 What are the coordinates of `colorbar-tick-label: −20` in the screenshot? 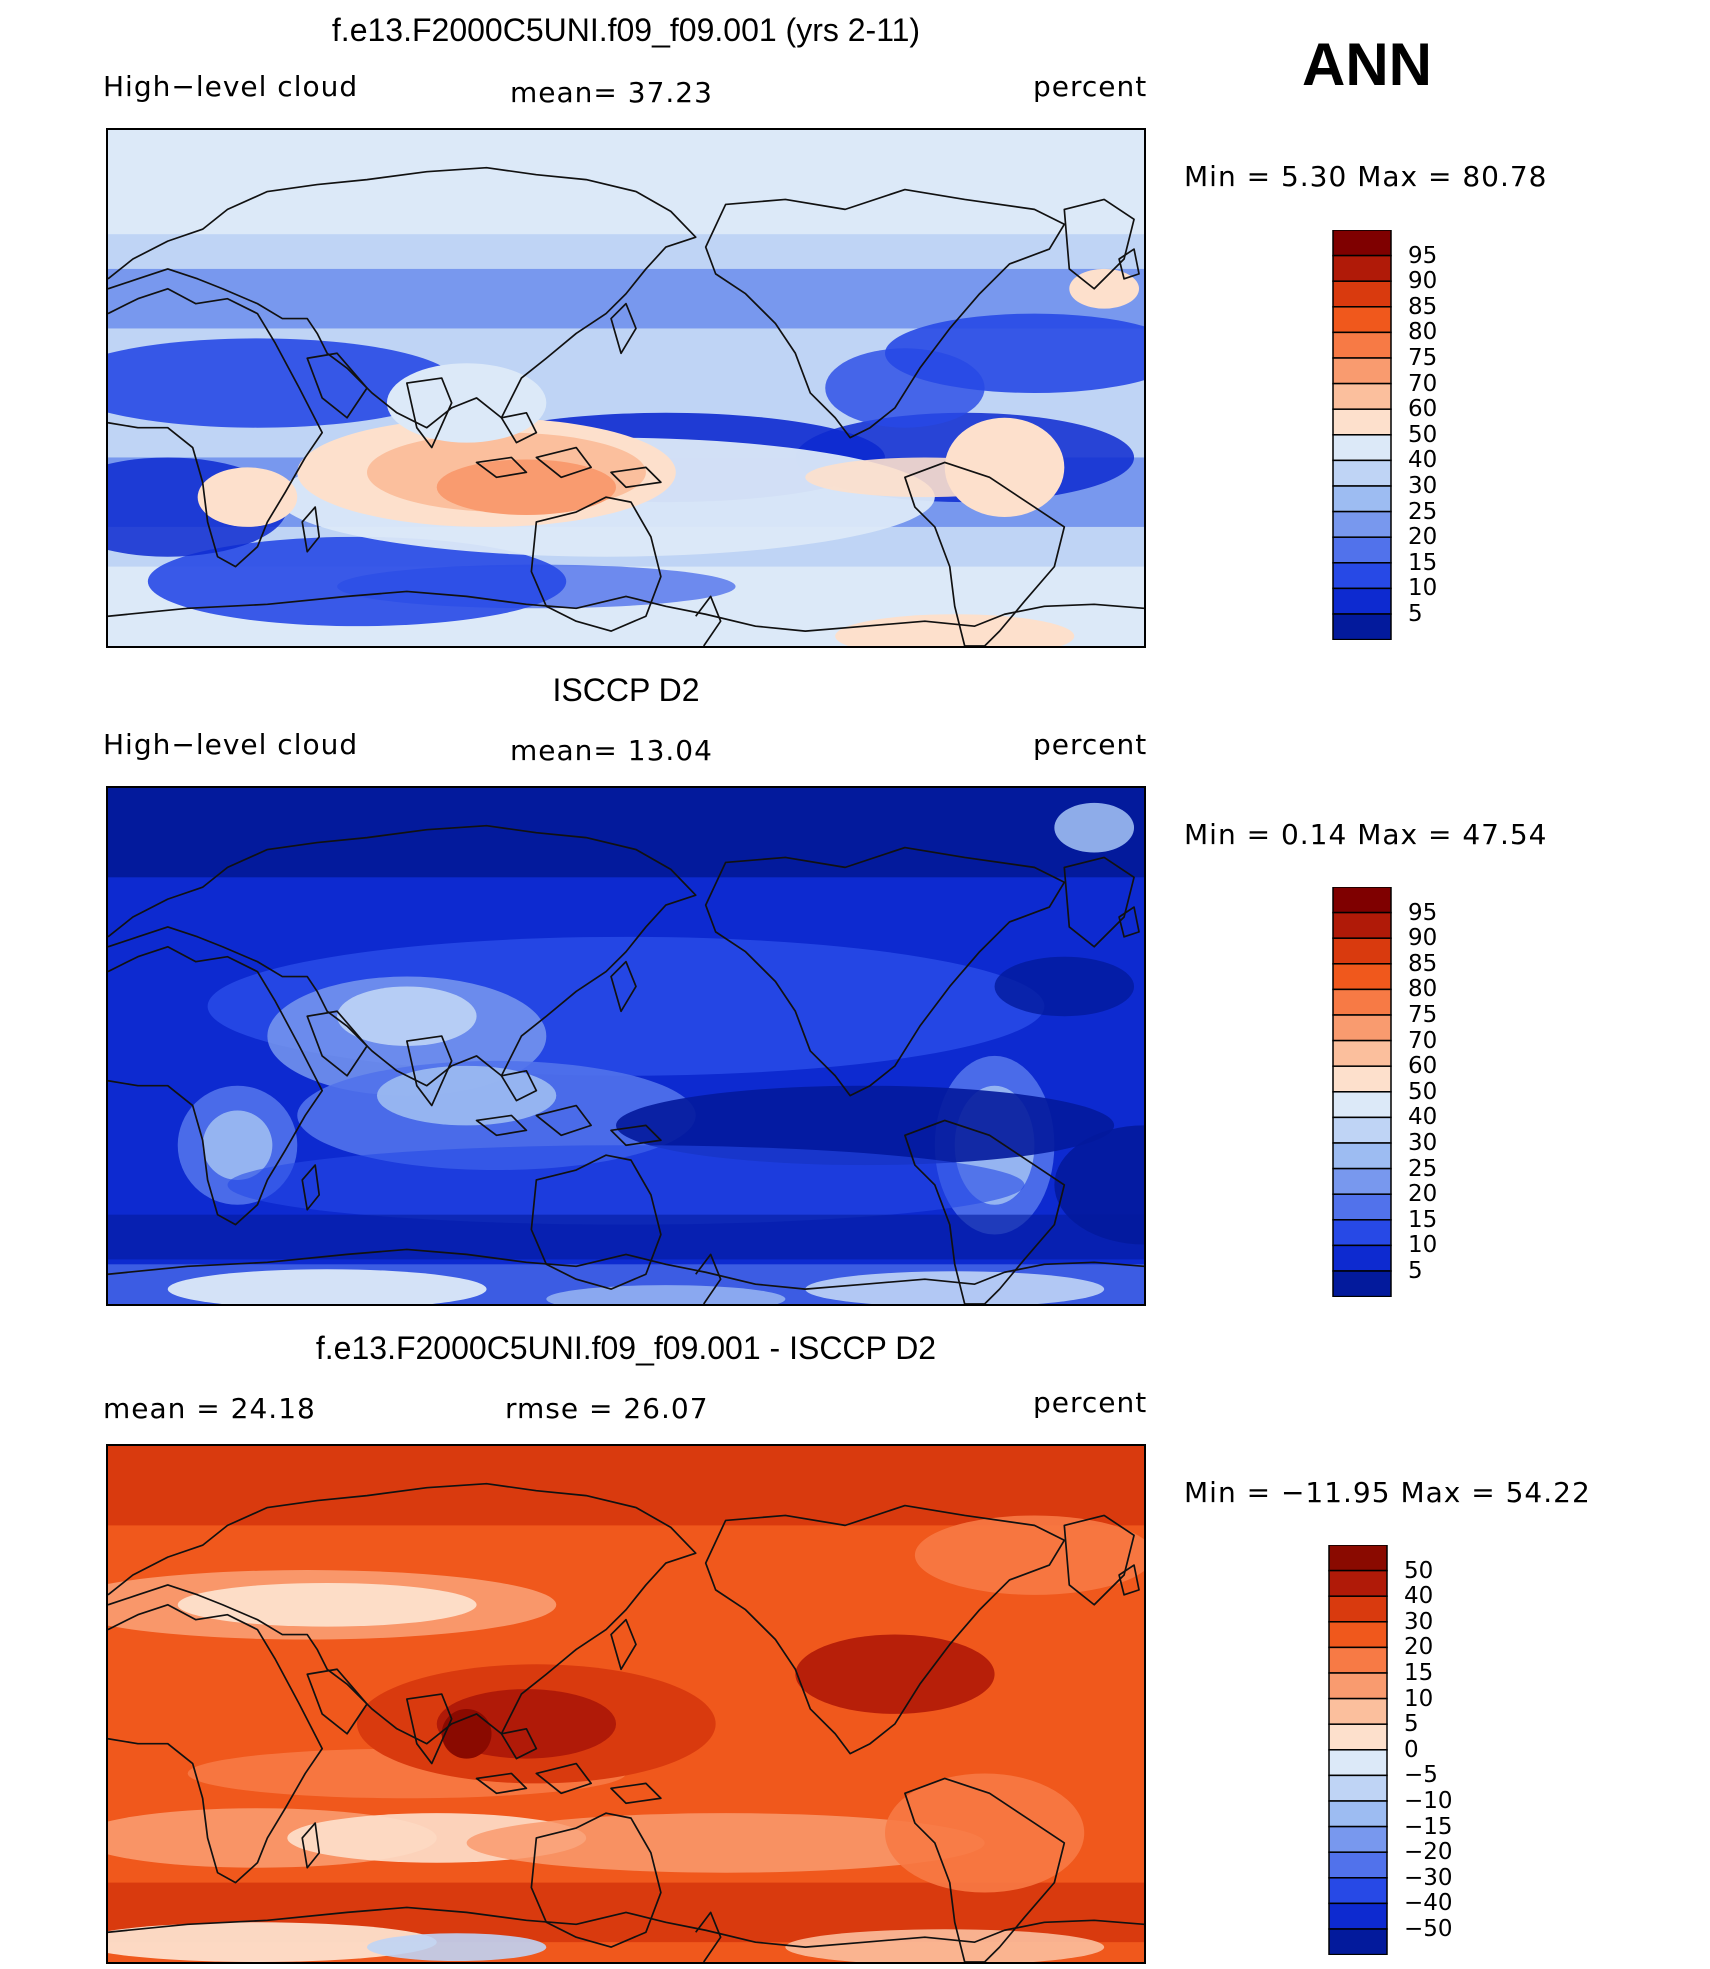 It's located at (1428, 1852).